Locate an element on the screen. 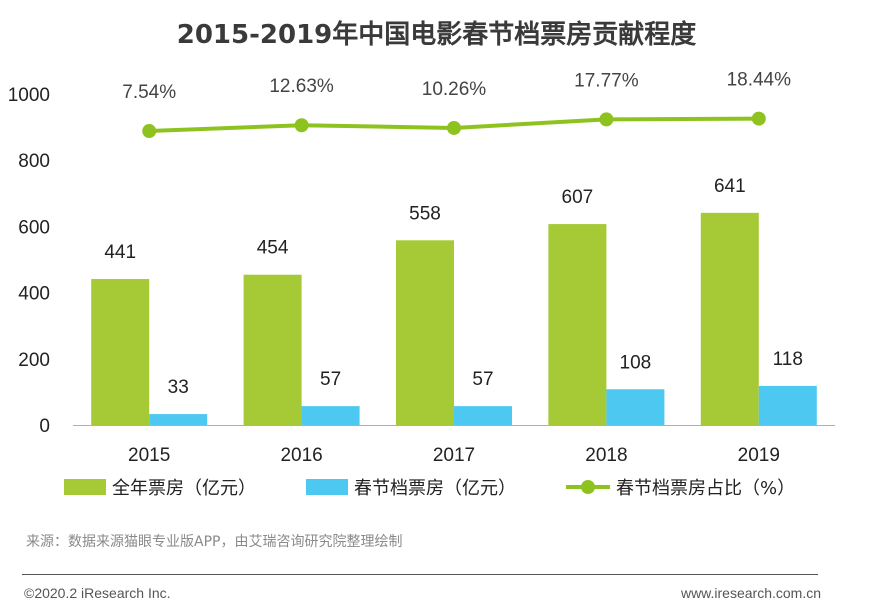 The image size is (873, 605). share-label: 17.77% is located at coordinates (606, 80).